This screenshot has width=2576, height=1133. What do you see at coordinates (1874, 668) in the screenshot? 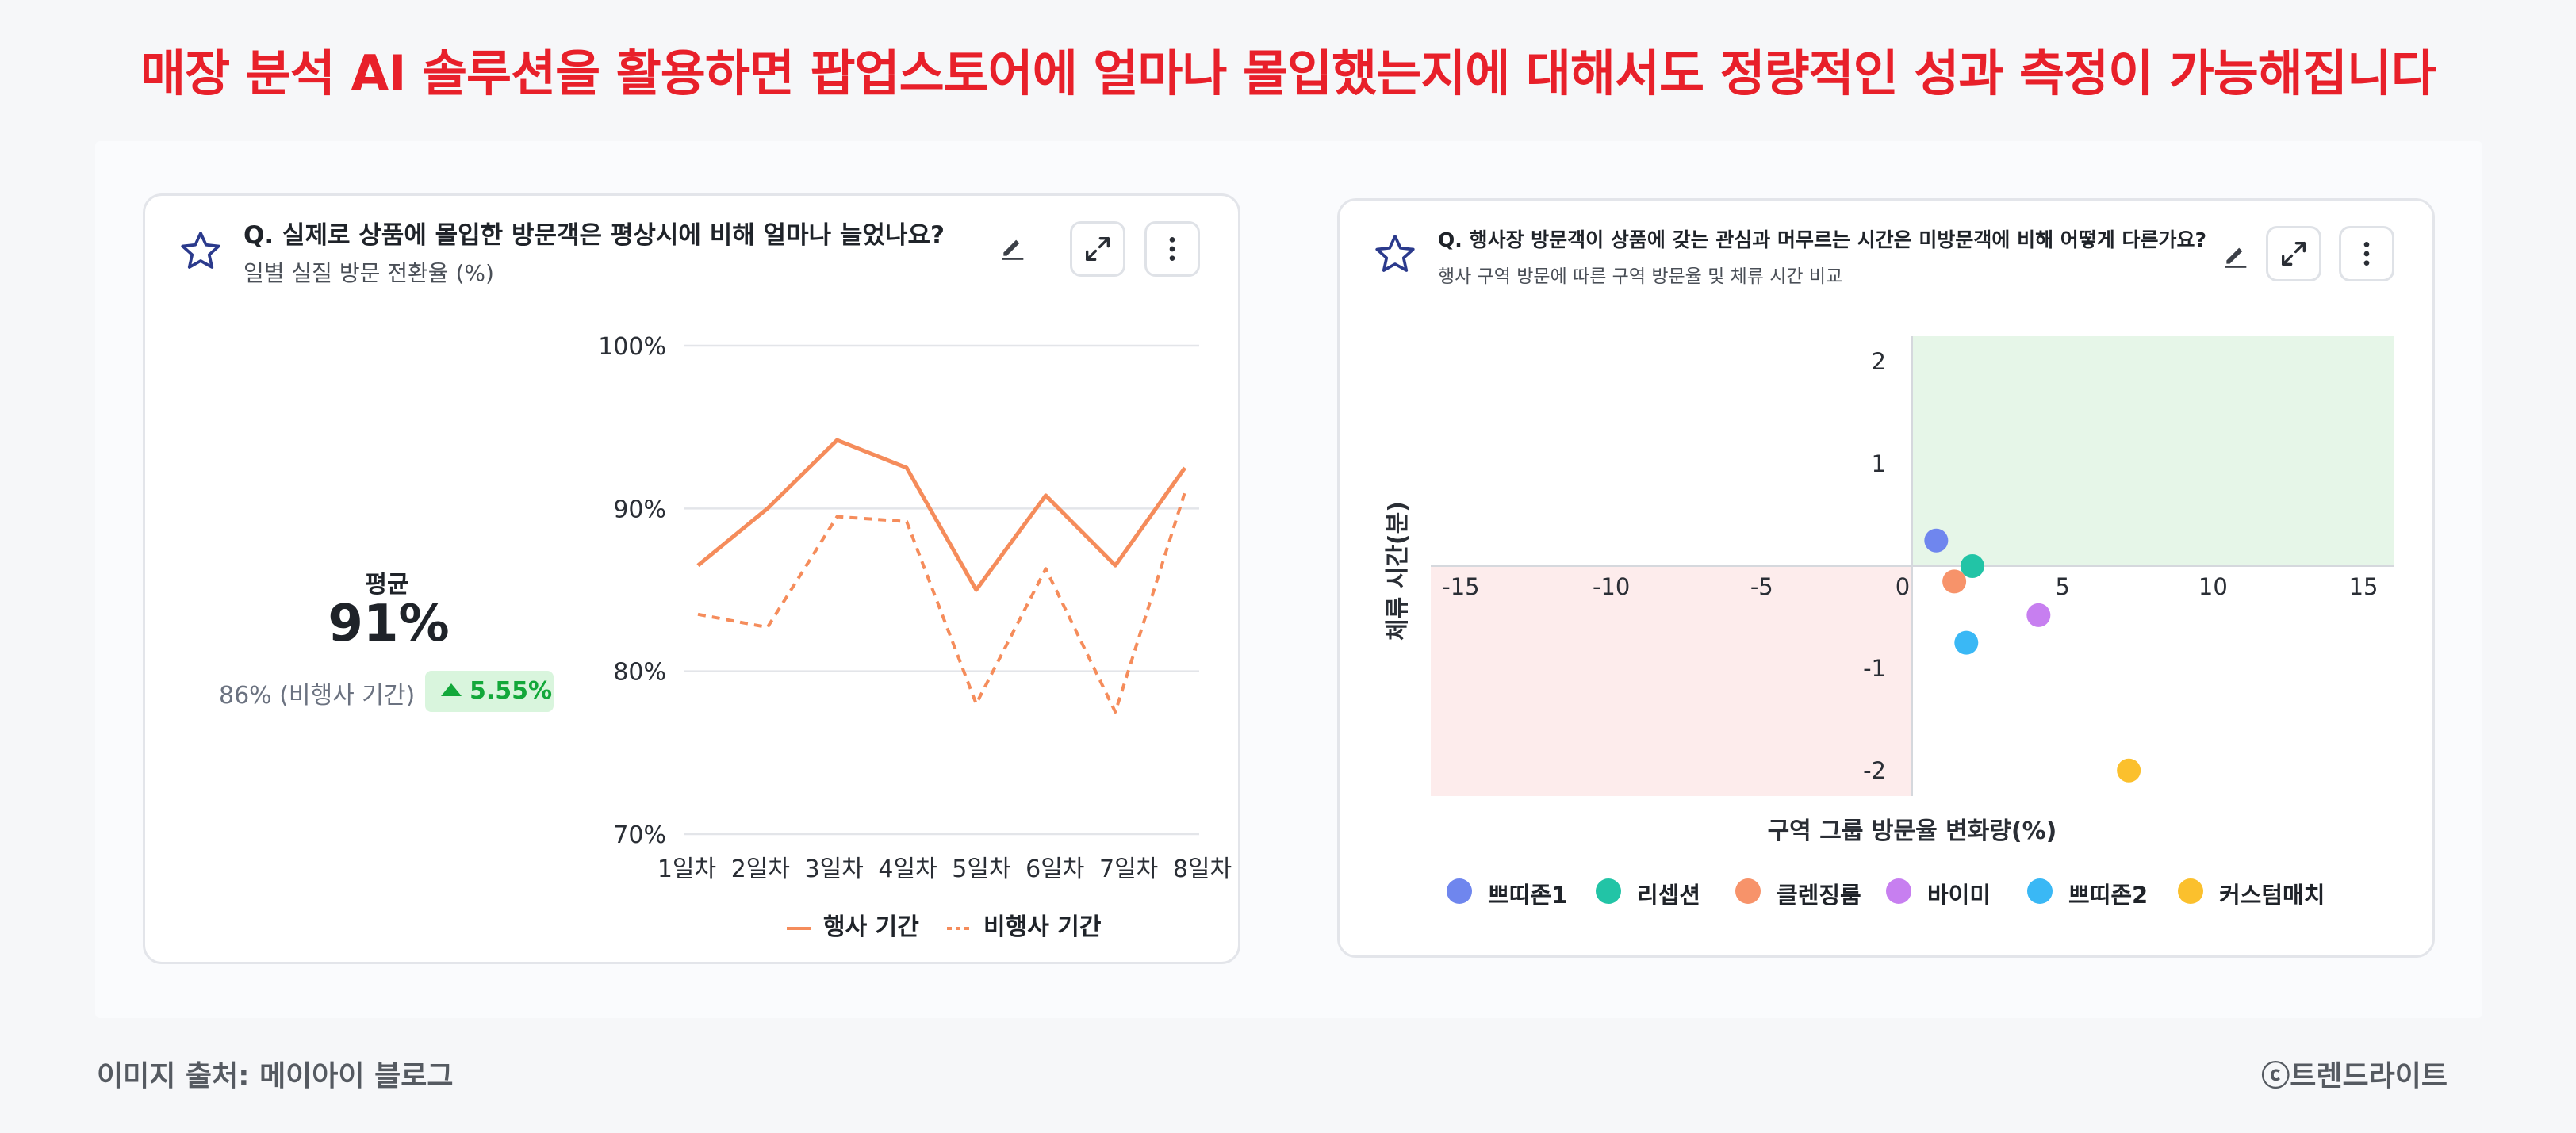
I see `y-tick-label: -1` at bounding box center [1874, 668].